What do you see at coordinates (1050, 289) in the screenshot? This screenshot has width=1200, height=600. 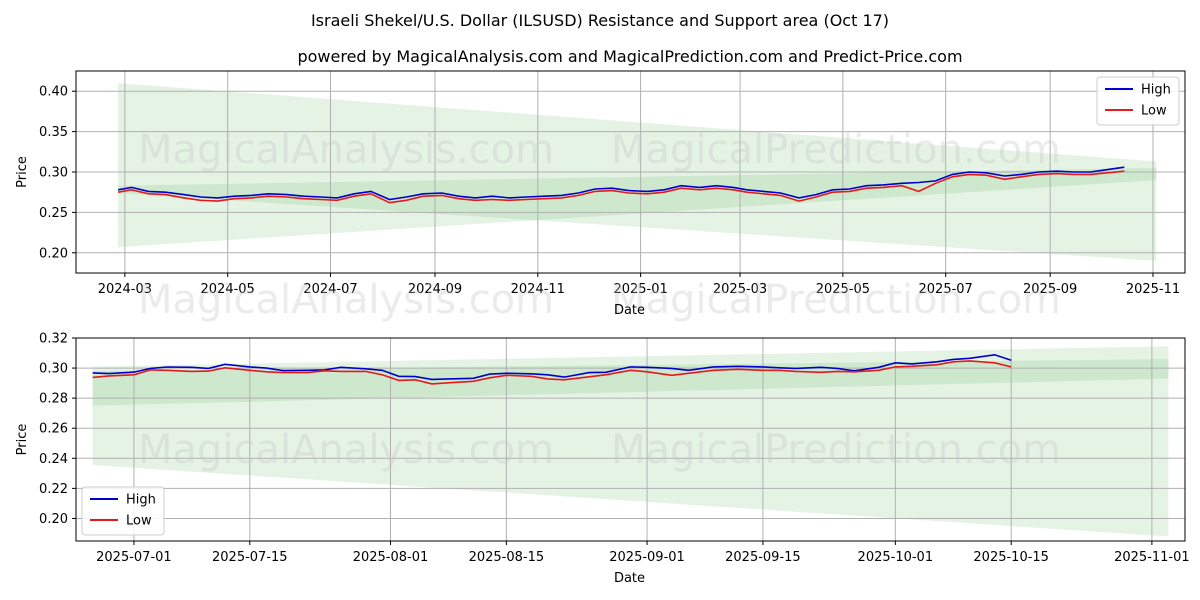 I see `x-tick-label: 2025-09` at bounding box center [1050, 289].